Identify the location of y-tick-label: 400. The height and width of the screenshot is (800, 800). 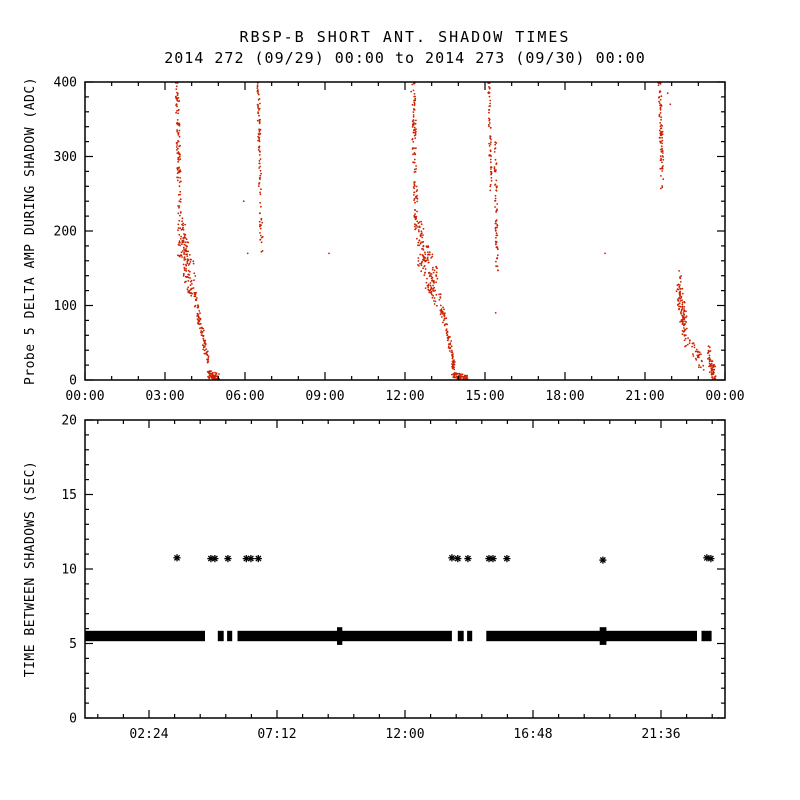
(65, 83).